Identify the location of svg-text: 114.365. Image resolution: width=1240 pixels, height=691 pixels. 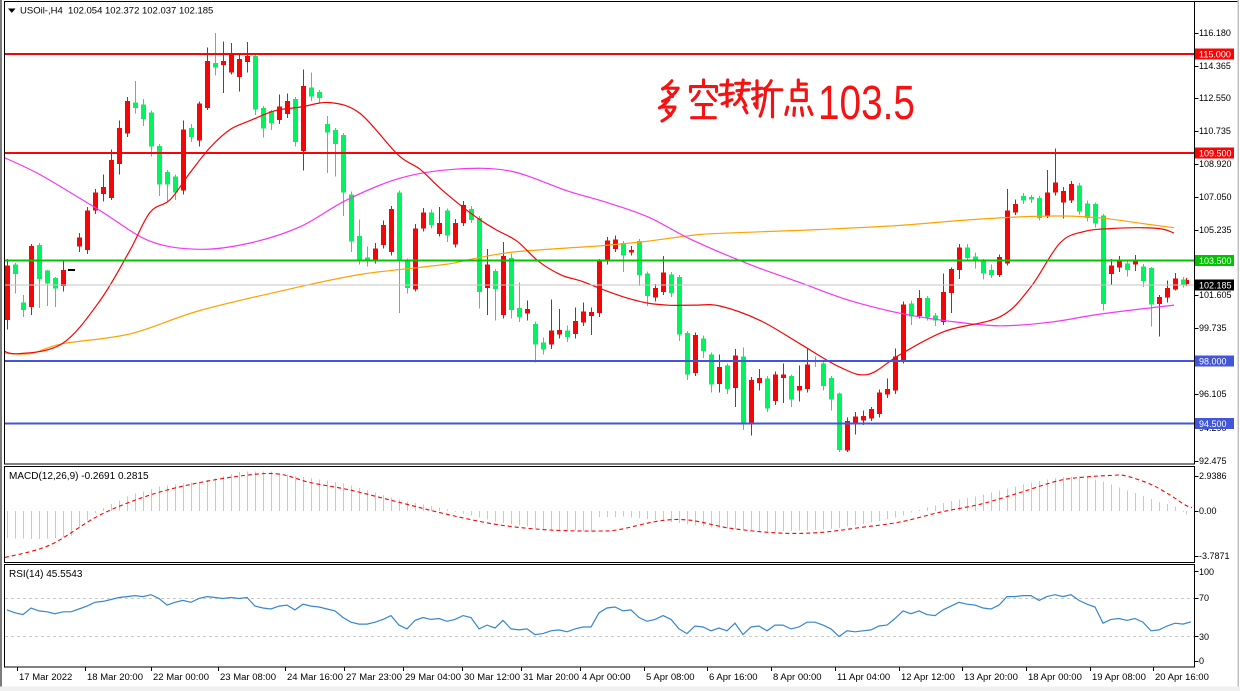
(1215, 66).